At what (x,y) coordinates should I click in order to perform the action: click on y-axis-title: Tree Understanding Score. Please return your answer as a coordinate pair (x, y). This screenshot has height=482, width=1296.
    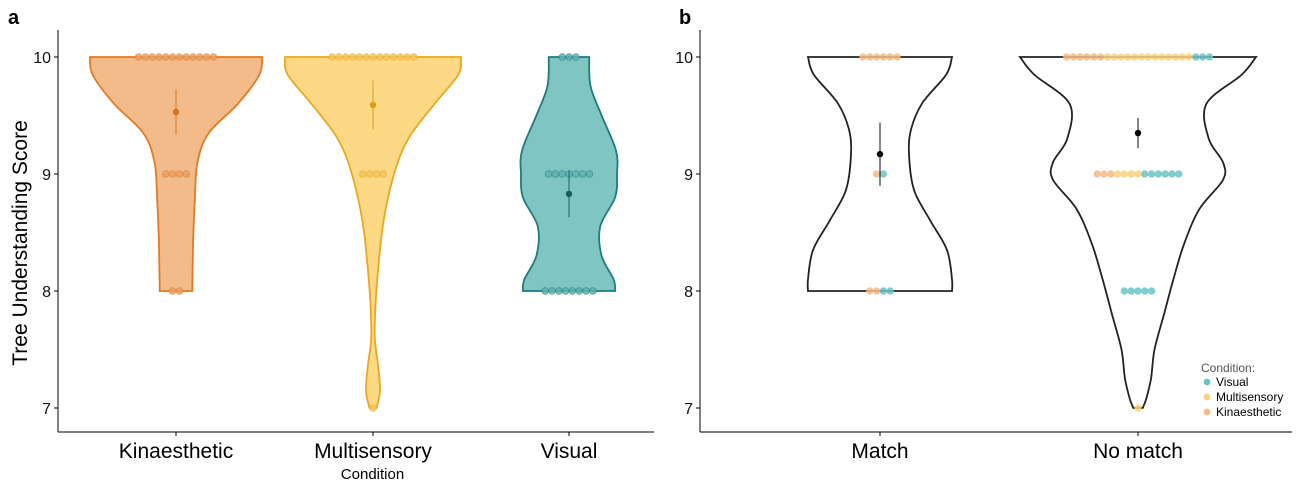
    Looking at the image, I should click on (20, 243).